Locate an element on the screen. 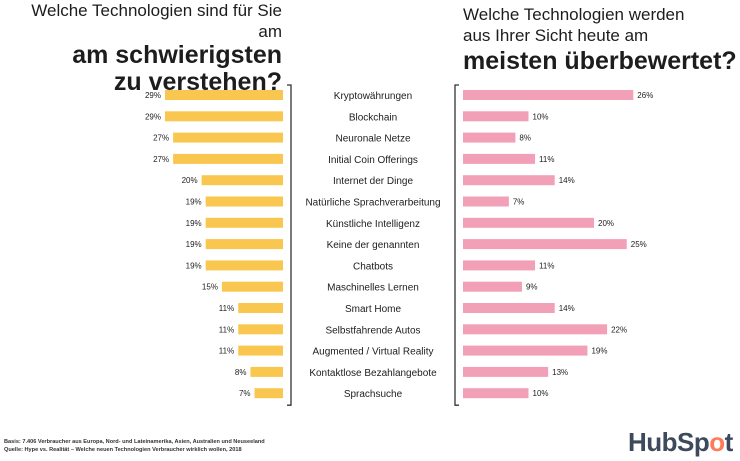 Image resolution: width=740 pixels, height=461 pixels. category-label: Selbstfahrende Autos is located at coordinates (372, 330).